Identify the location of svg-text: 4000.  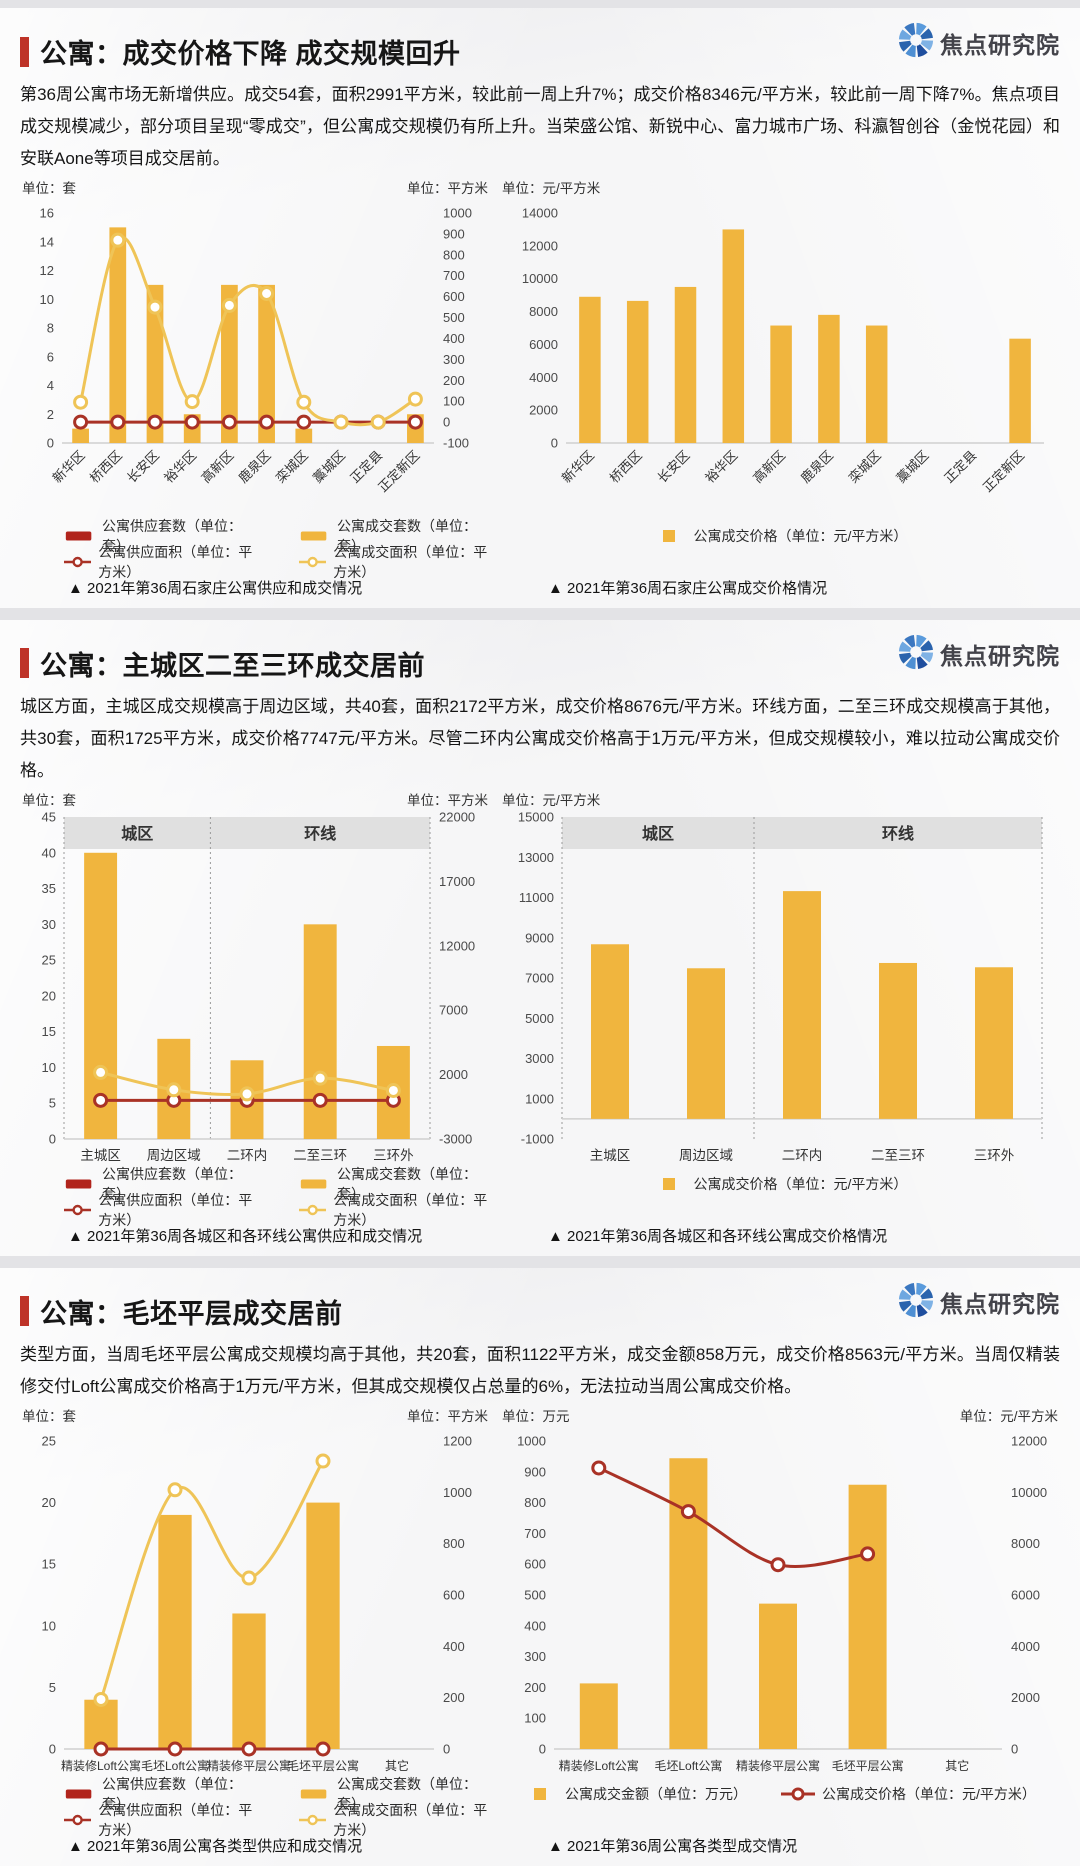
(543, 377).